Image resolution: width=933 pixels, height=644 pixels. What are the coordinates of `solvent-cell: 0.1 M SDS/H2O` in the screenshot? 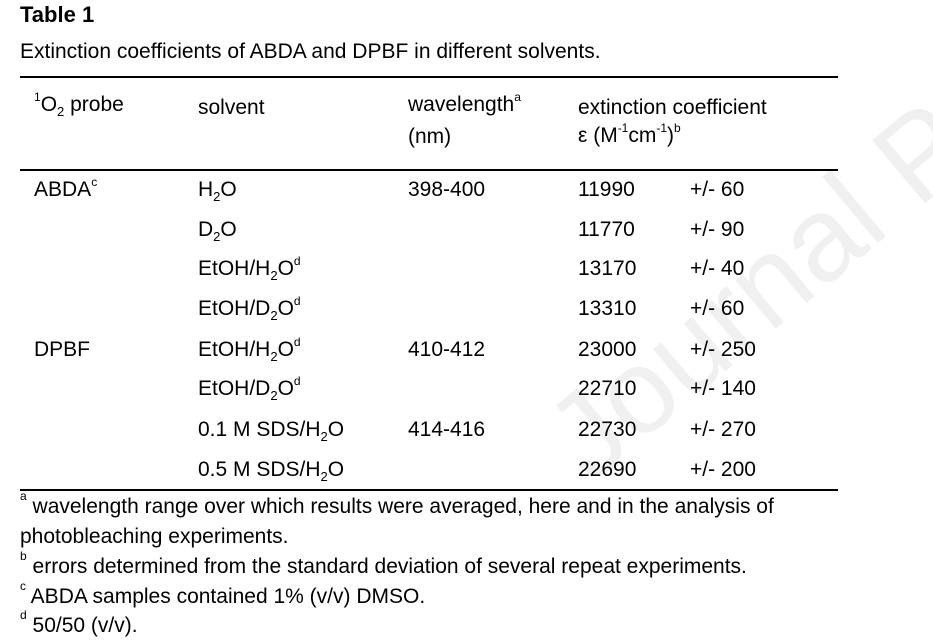 It's located at (271, 431).